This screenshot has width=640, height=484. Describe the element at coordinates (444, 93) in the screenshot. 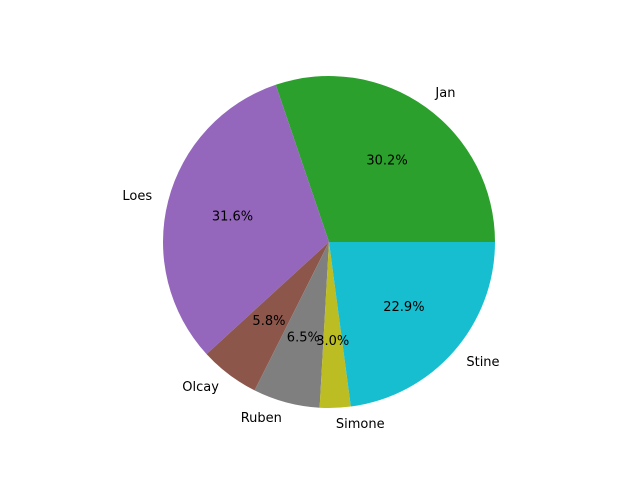

I see `slice-label-jan: Jan` at that location.